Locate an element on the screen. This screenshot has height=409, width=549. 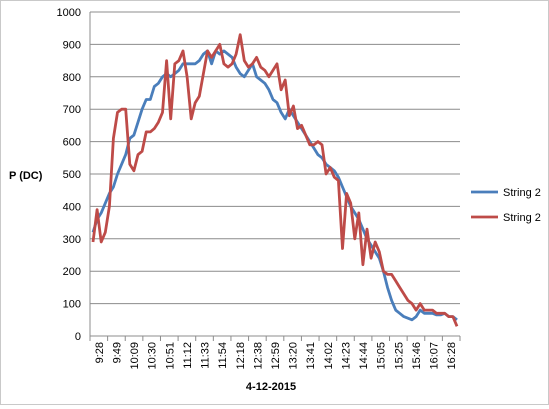
x-tick-label: 10:09 is located at coordinates (135, 356).